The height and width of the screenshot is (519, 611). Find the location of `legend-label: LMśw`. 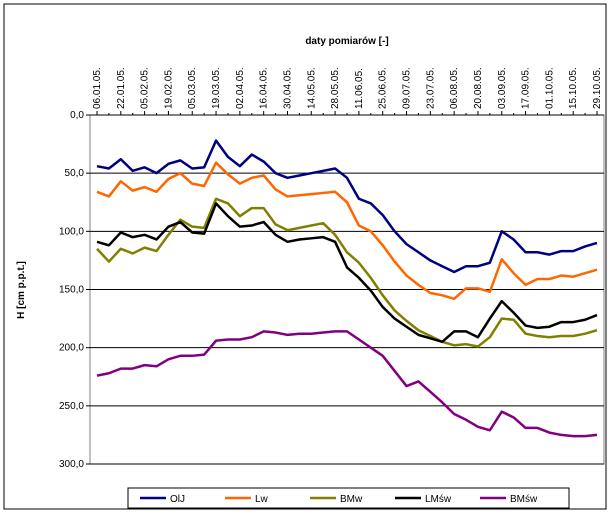

legend-label: LMśw is located at coordinates (438, 499).